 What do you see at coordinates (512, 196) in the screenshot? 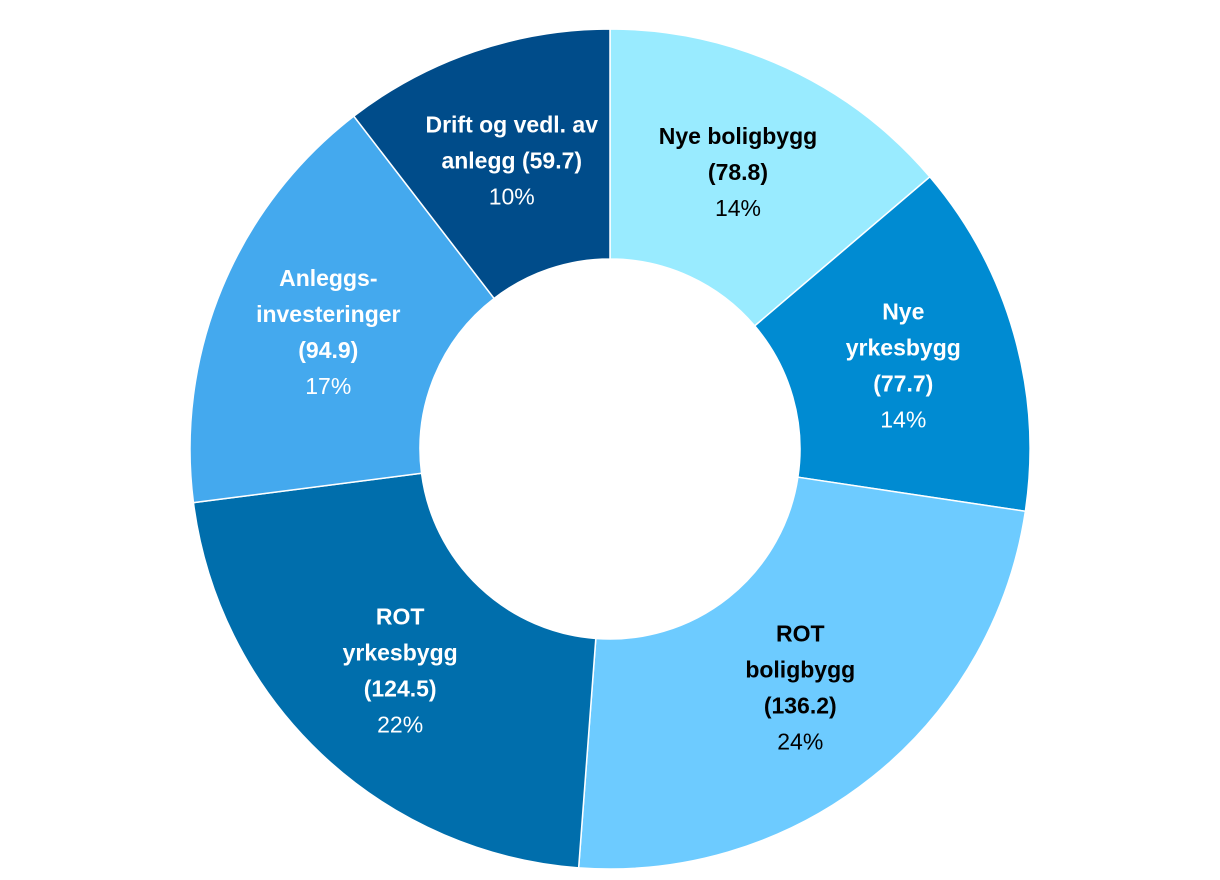
I see `slice-percent: 10%` at bounding box center [512, 196].